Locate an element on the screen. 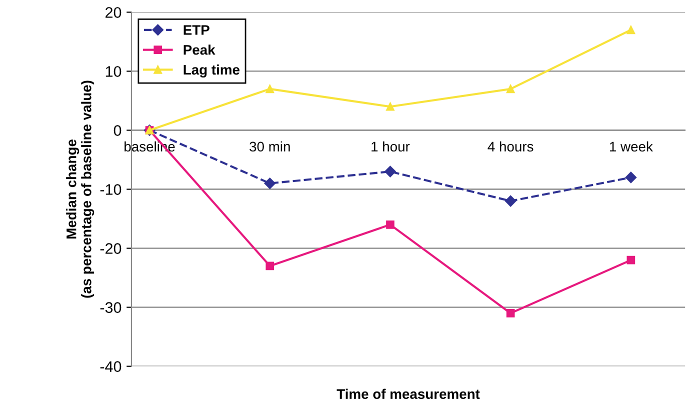 Image resolution: width=692 pixels, height=407 pixels. x-tick-label: 1 week is located at coordinates (631, 146).